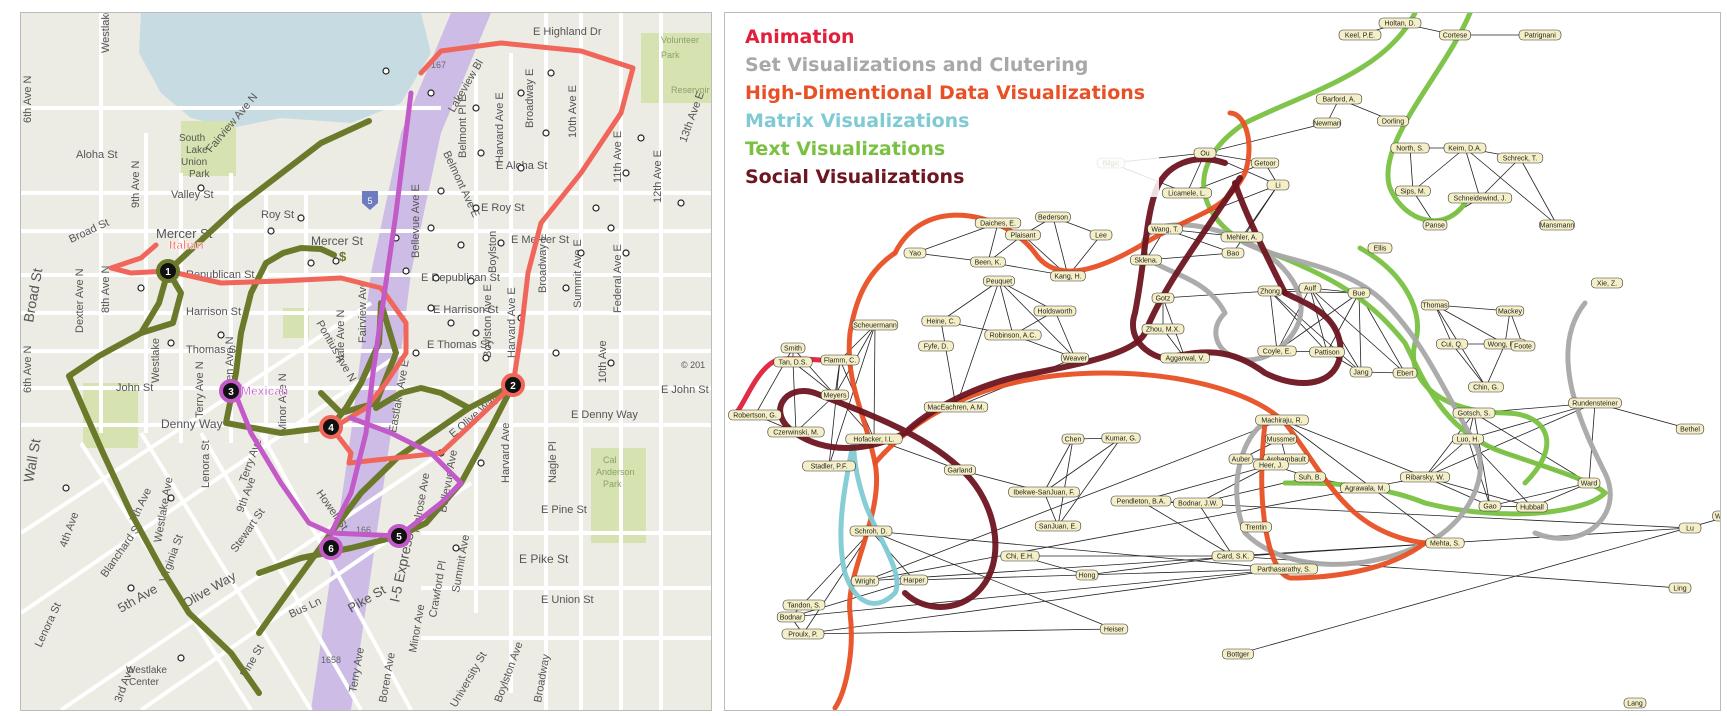  What do you see at coordinates (1465, 148) in the screenshot?
I see `author-node: Keim, D.A.` at bounding box center [1465, 148].